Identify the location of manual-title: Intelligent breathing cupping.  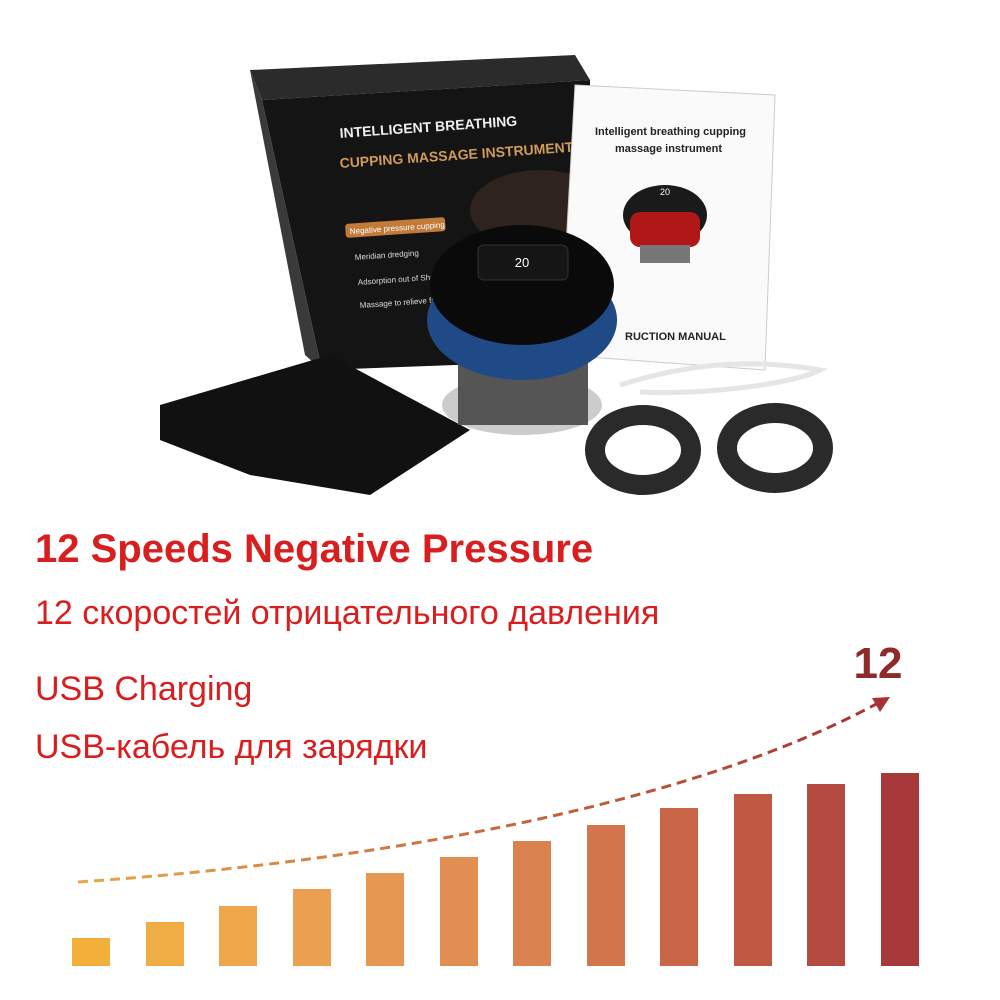
(670, 132).